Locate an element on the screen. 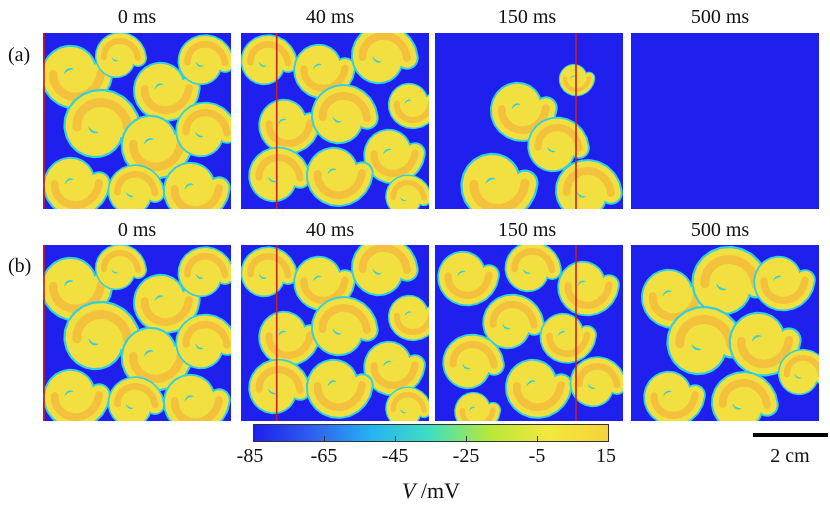  colorbar-variable: V is located at coordinates (408, 490).